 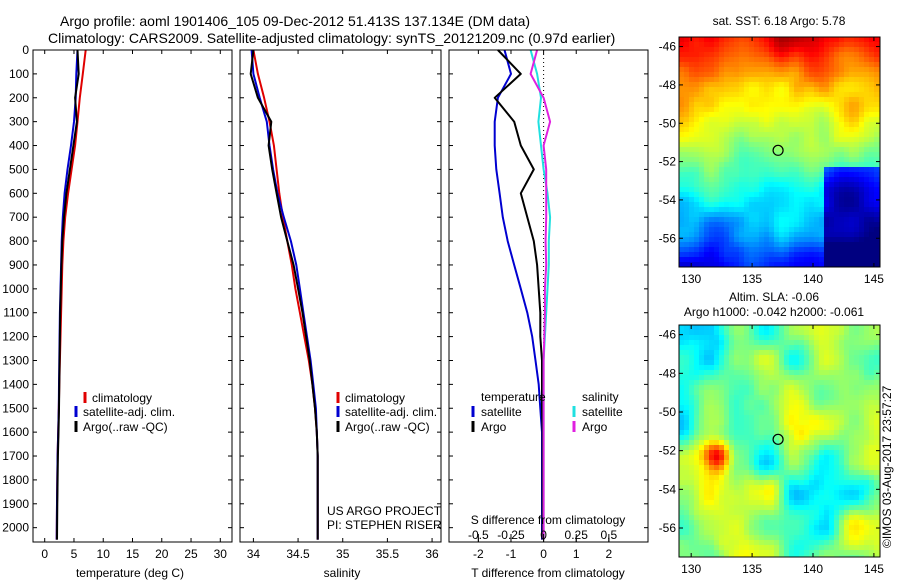 What do you see at coordinates (668, 123) in the screenshot?
I see `y-tick-label: -50` at bounding box center [668, 123].